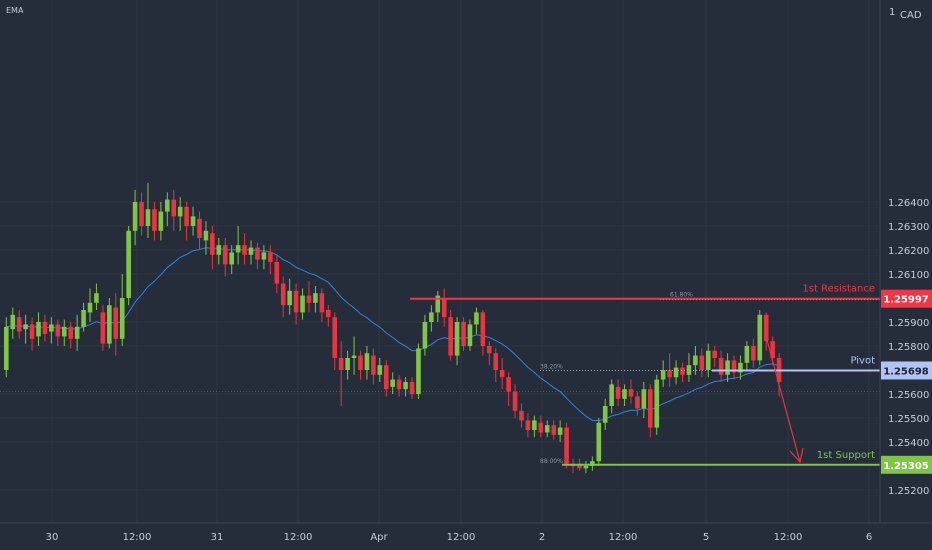 The width and height of the screenshot is (932, 550). I want to click on y-tick-label: 1.25400, so click(908, 443).